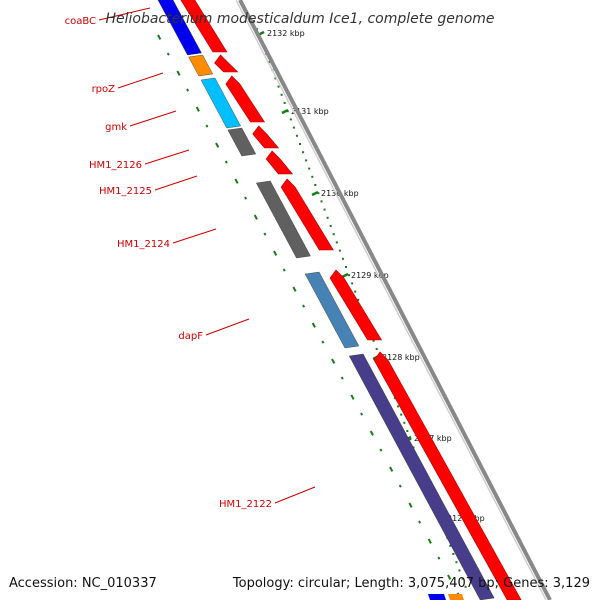 This screenshot has width=600, height=600. Describe the element at coordinates (143, 244) in the screenshot. I see `gene-label: HM1_2124` at that location.